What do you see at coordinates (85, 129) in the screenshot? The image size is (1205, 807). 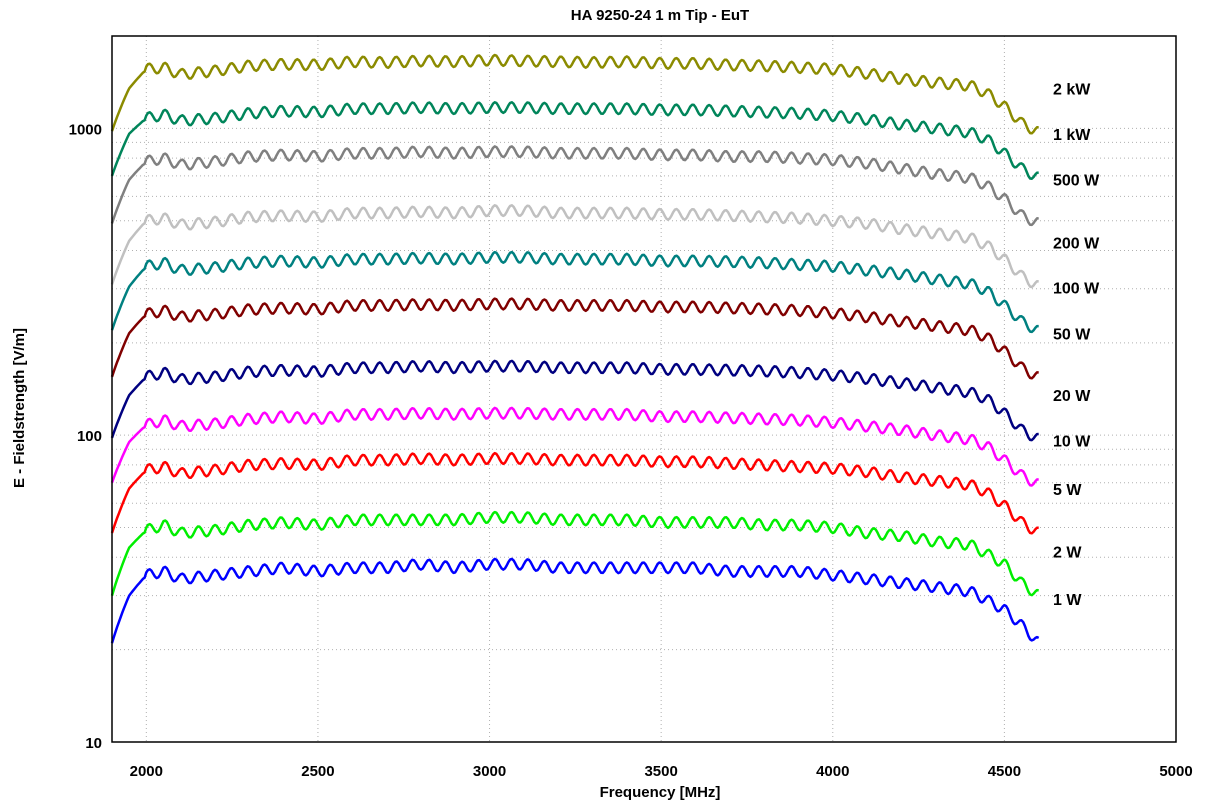 I see `y-tick-label: 1000` at bounding box center [85, 129].